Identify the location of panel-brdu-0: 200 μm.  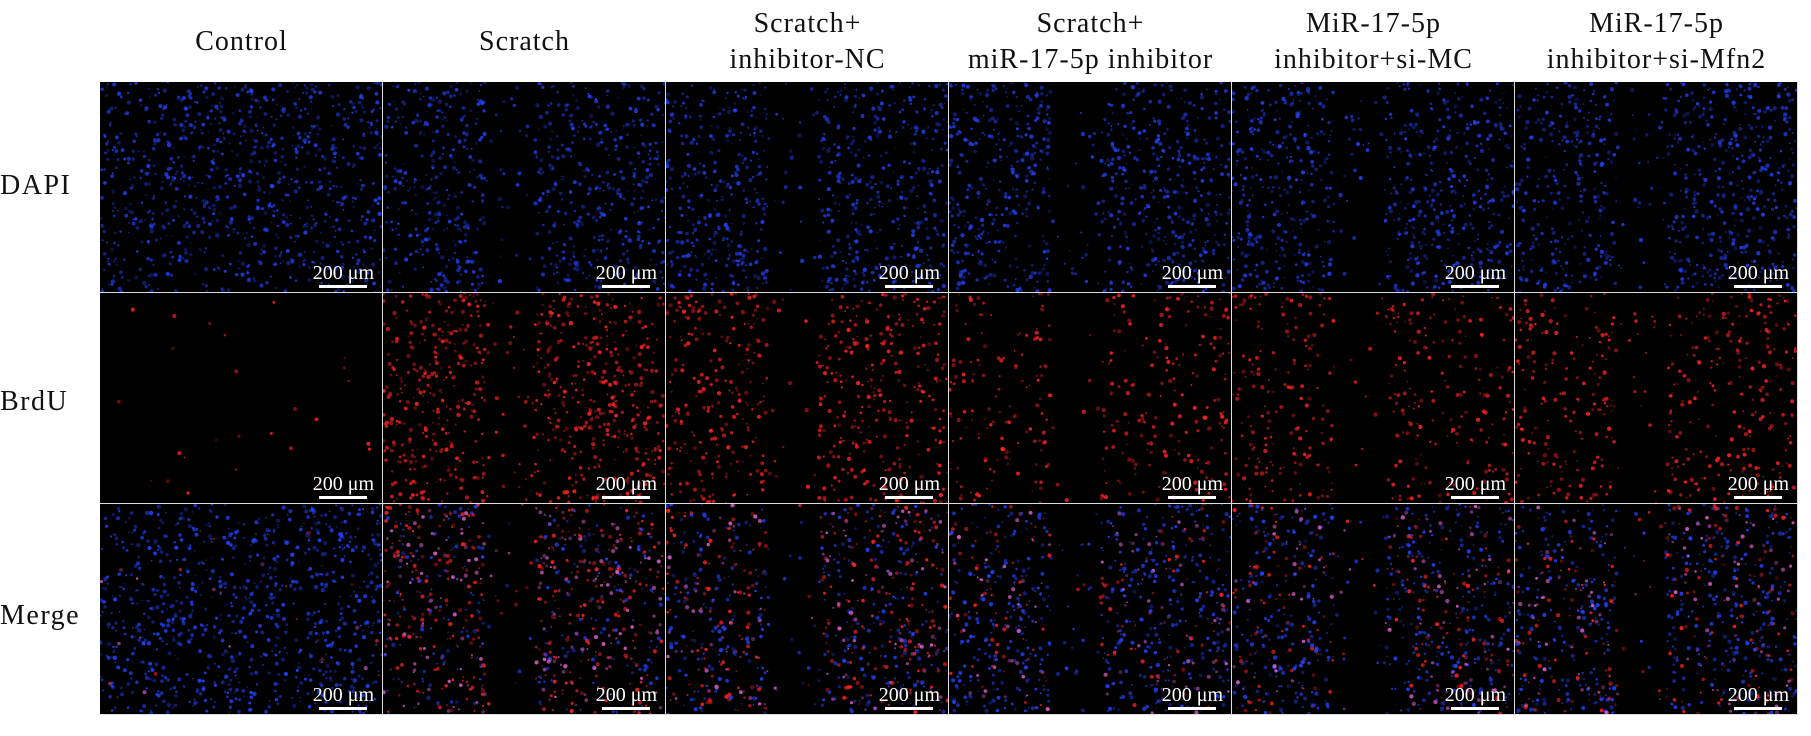
(241, 398).